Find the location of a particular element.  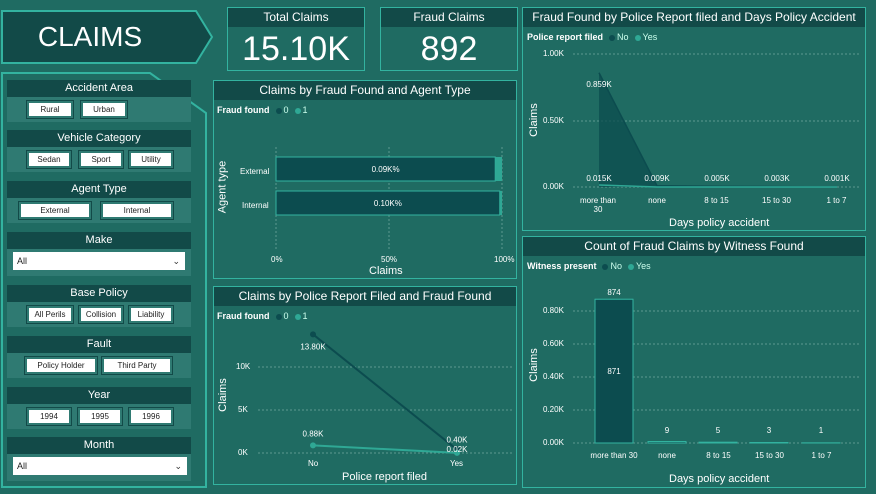

agent-type-chart-svg: 0.09K% 0.10K% is located at coordinates (389, 198).